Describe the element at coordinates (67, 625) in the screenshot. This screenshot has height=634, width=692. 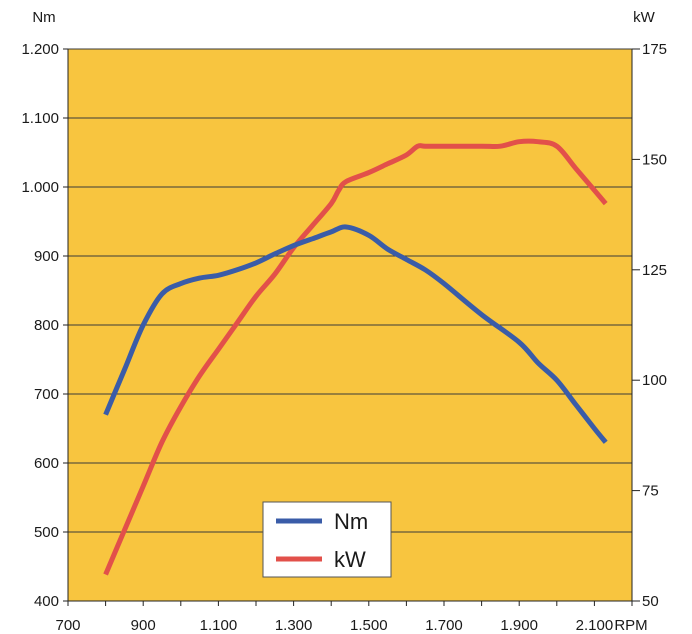
I see `x-tick-label: 700` at that location.